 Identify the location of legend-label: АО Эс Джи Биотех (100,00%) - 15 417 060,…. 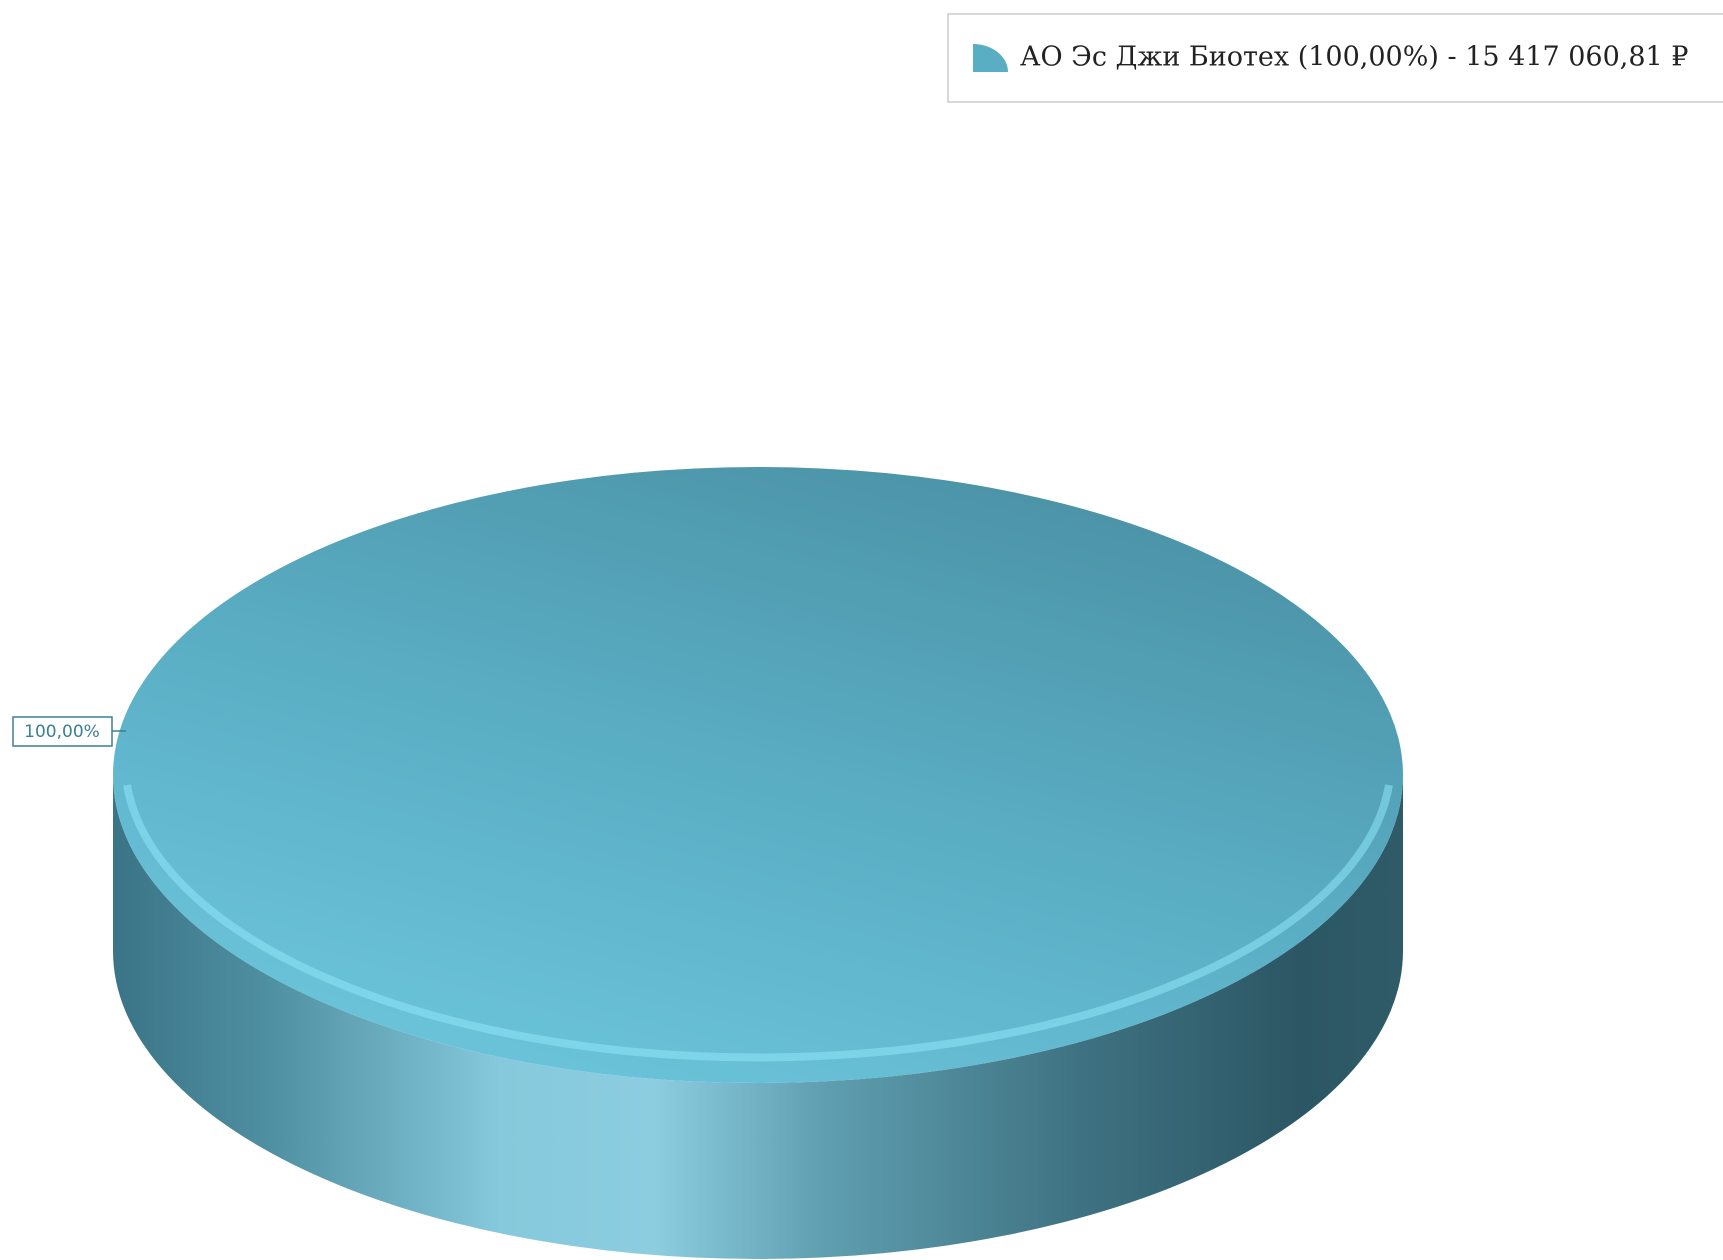
(1354, 57).